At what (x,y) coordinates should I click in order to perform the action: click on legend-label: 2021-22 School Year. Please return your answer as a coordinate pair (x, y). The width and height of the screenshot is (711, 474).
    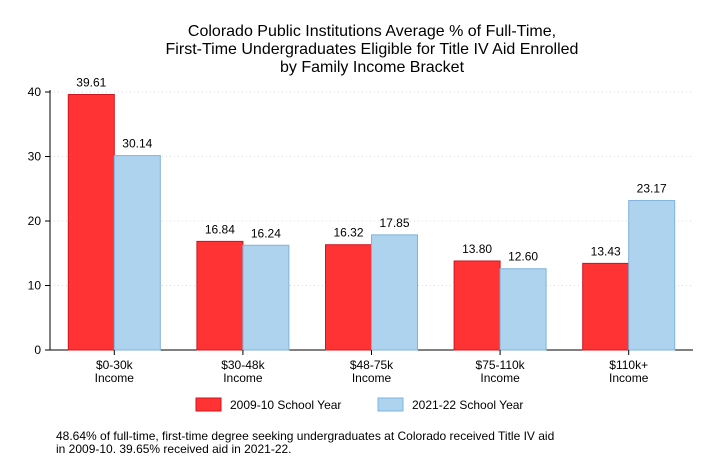
    Looking at the image, I should click on (467, 405).